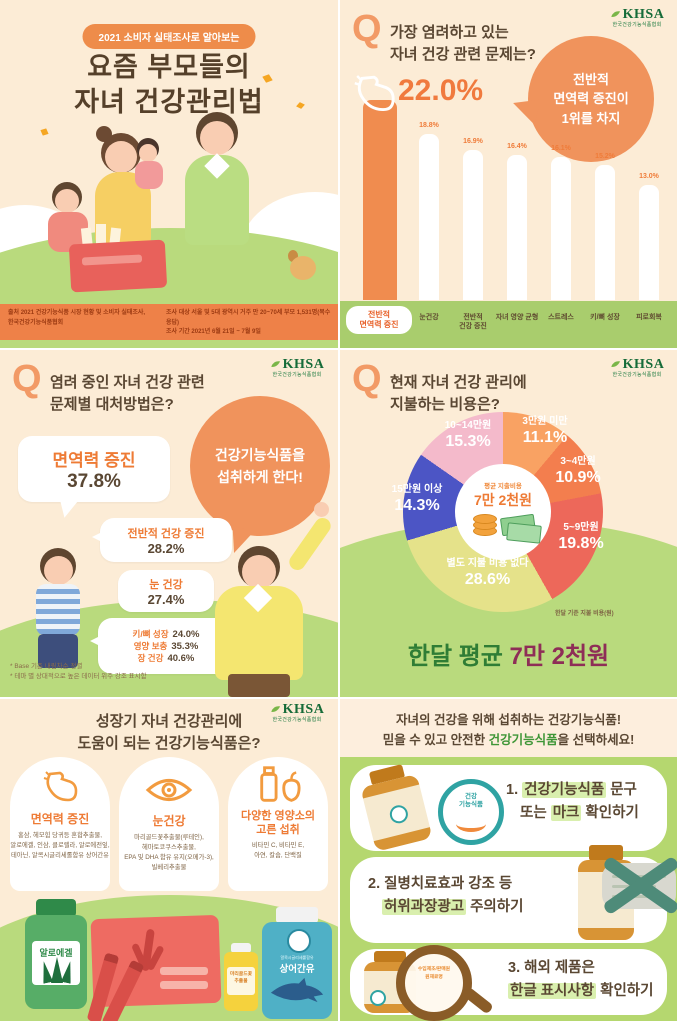 The image size is (677, 1021). Describe the element at coordinates (293, 256) in the screenshot. I see `dog-figure` at that location.